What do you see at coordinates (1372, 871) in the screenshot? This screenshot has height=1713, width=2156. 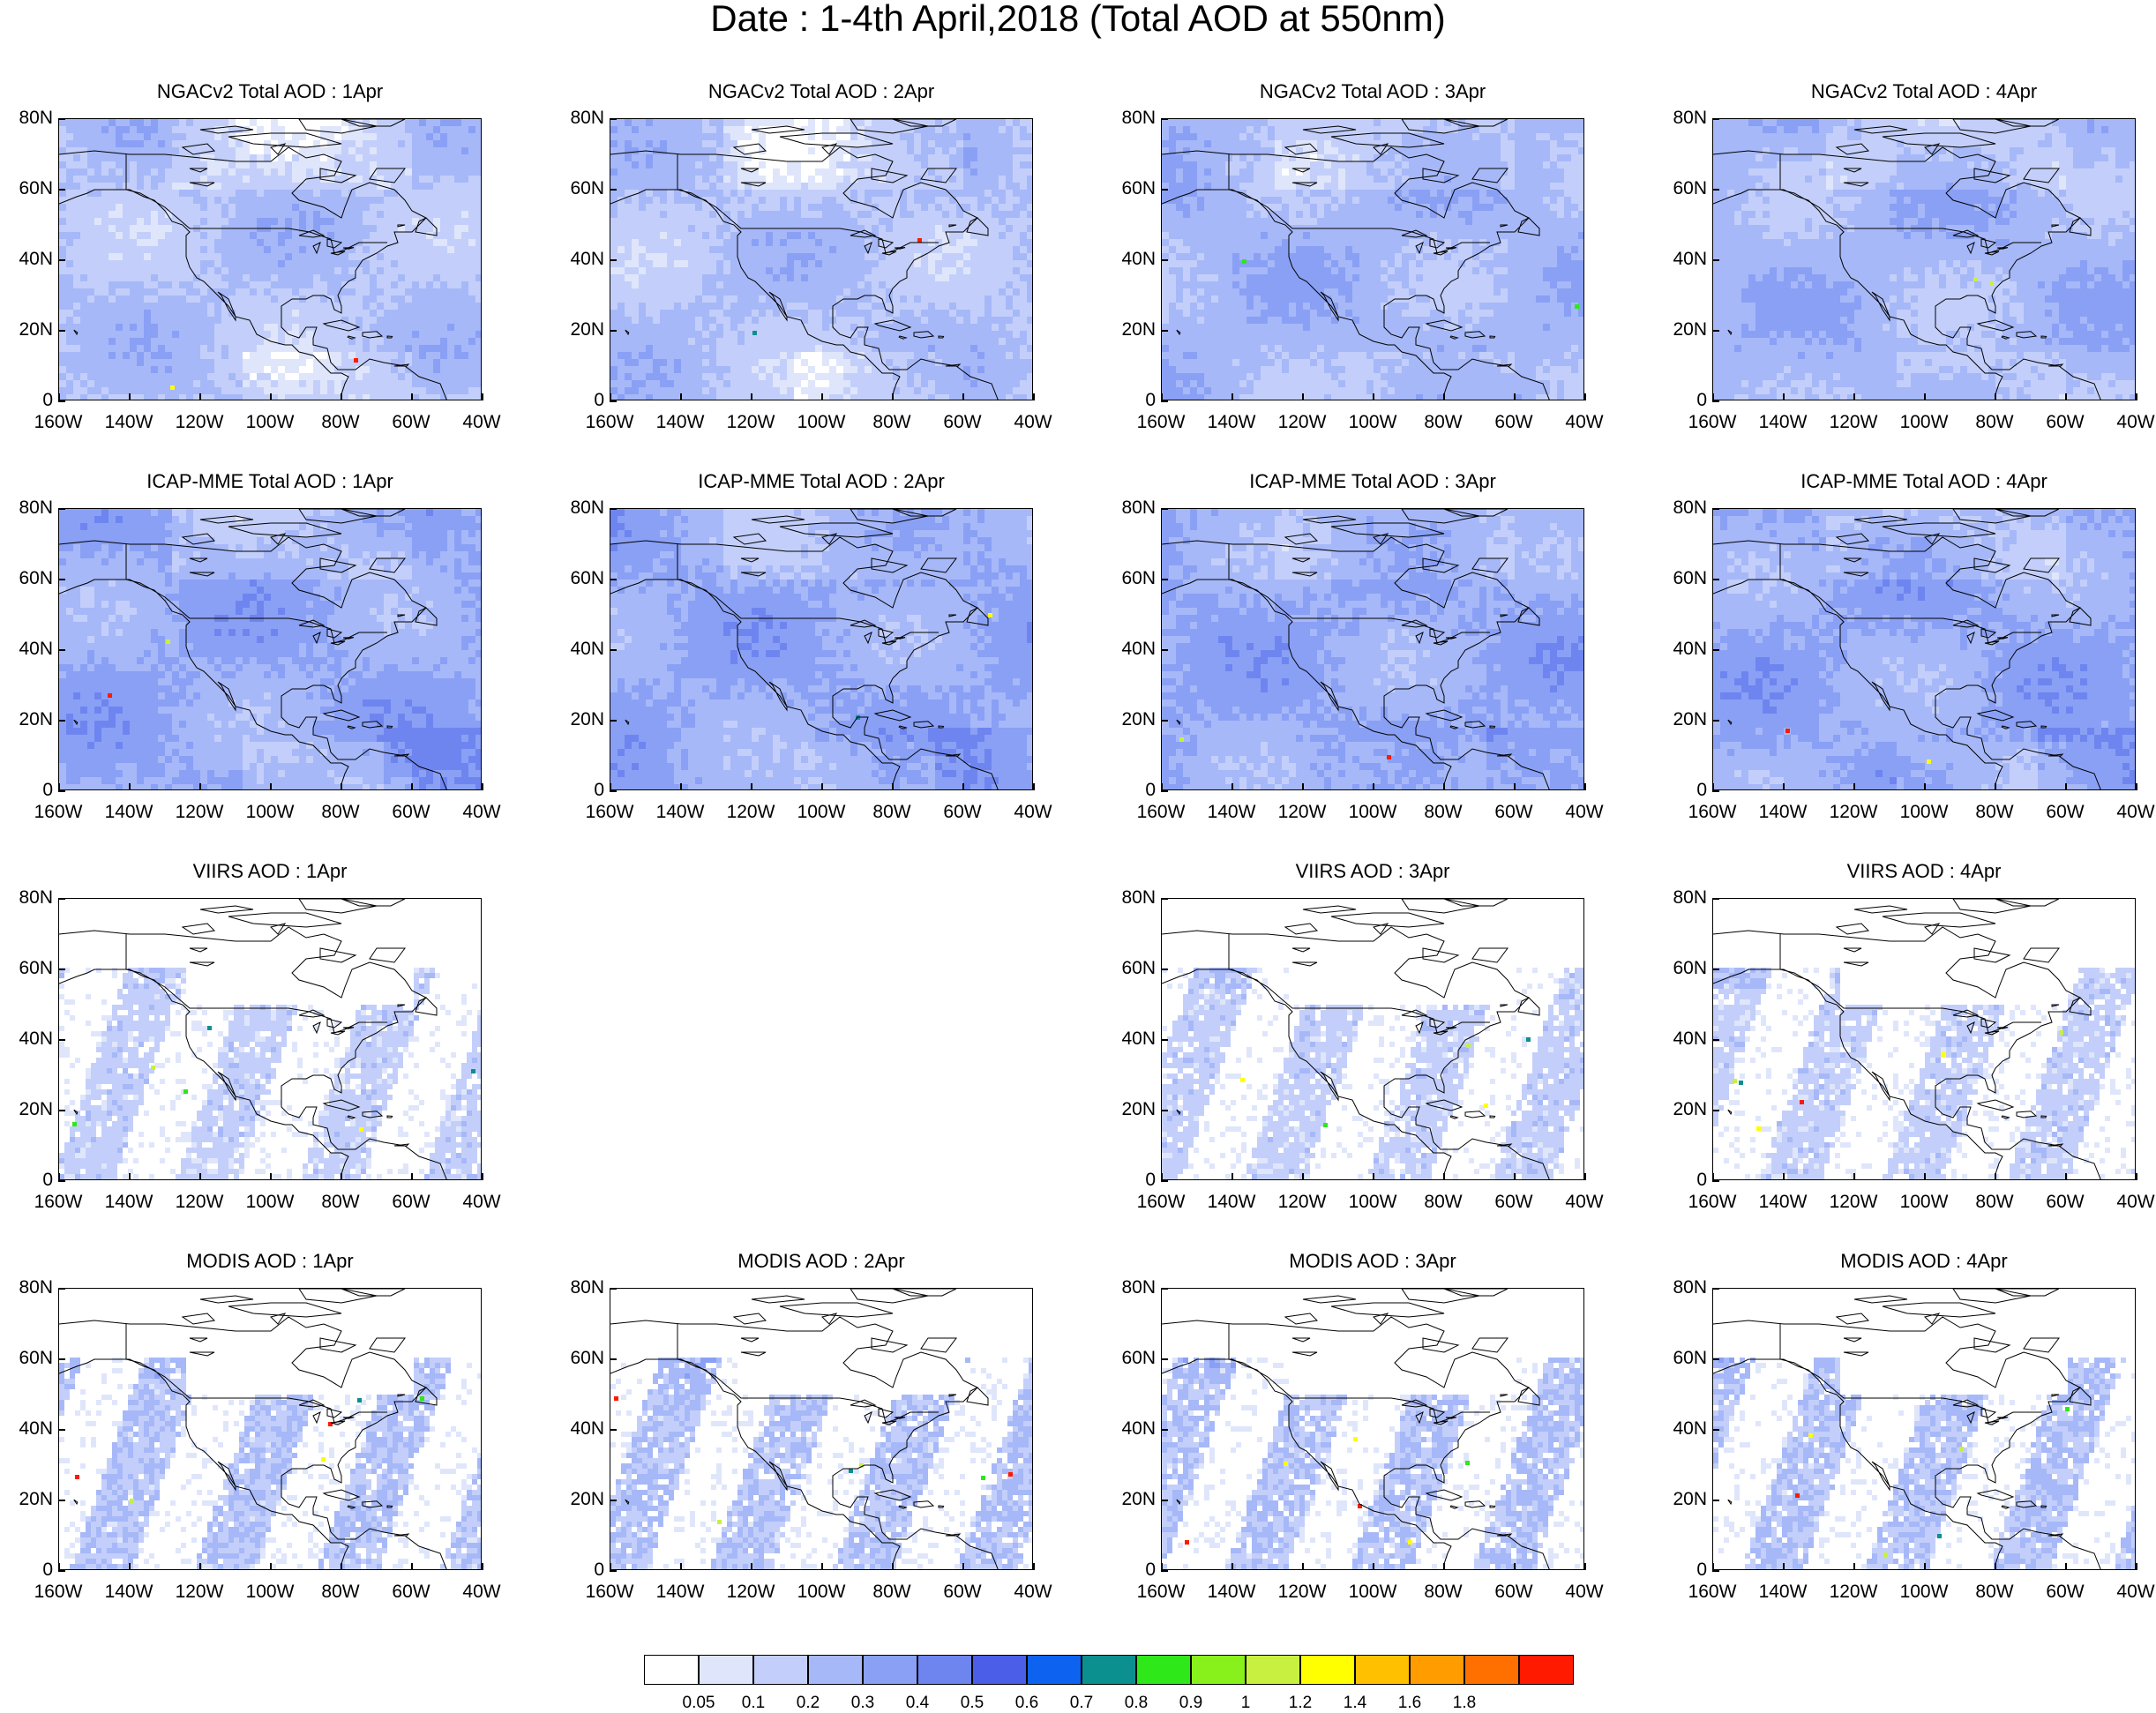 I see `panel-title: VIIRS AOD : 3Apr` at bounding box center [1372, 871].